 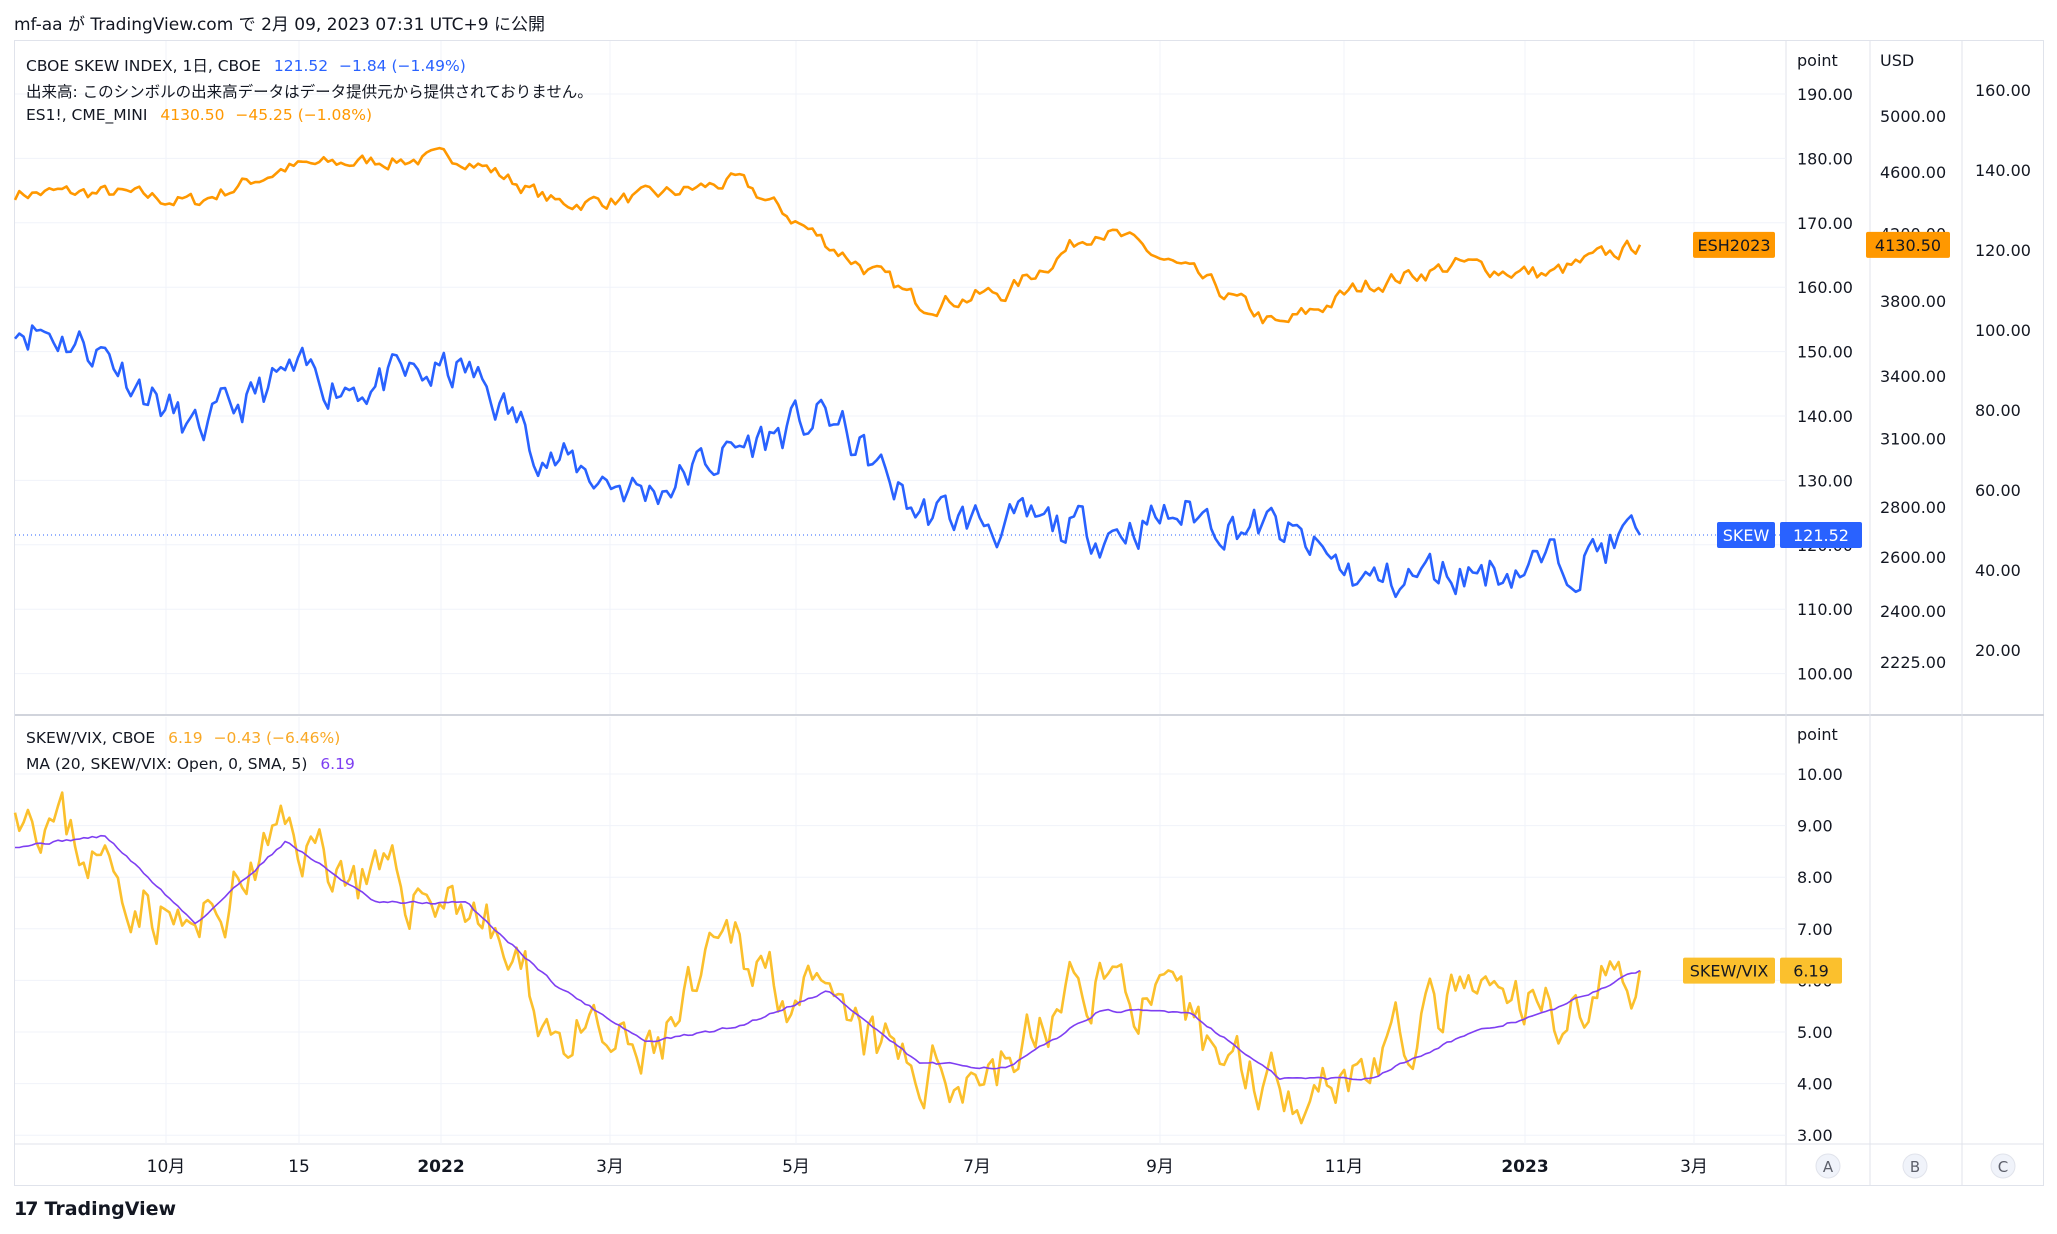 I want to click on scale-button-c, so click(x=2003, y=1166).